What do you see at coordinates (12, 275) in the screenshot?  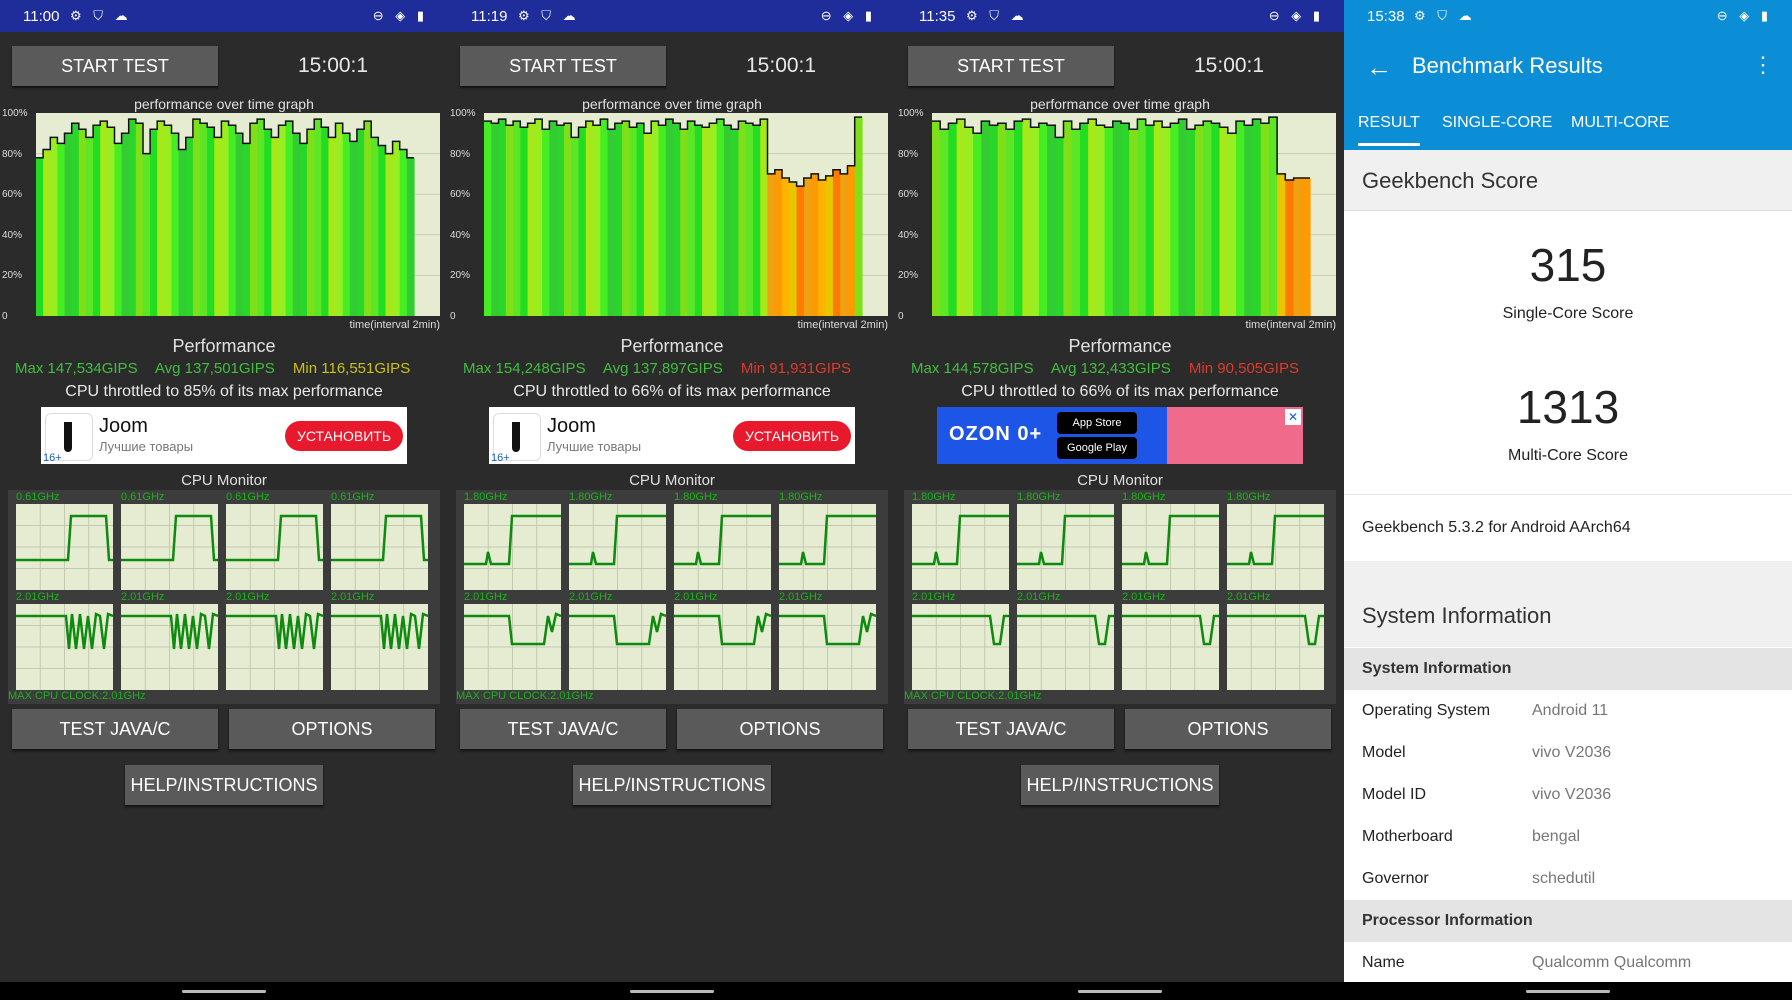 I see `y-tick-label: 20%` at bounding box center [12, 275].